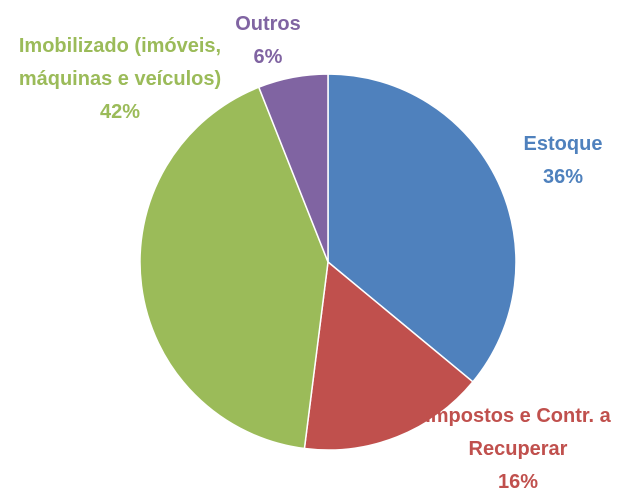 Image resolution: width=636 pixels, height=492 pixels. What do you see at coordinates (268, 57) in the screenshot?
I see `value-label: 6%` at bounding box center [268, 57].